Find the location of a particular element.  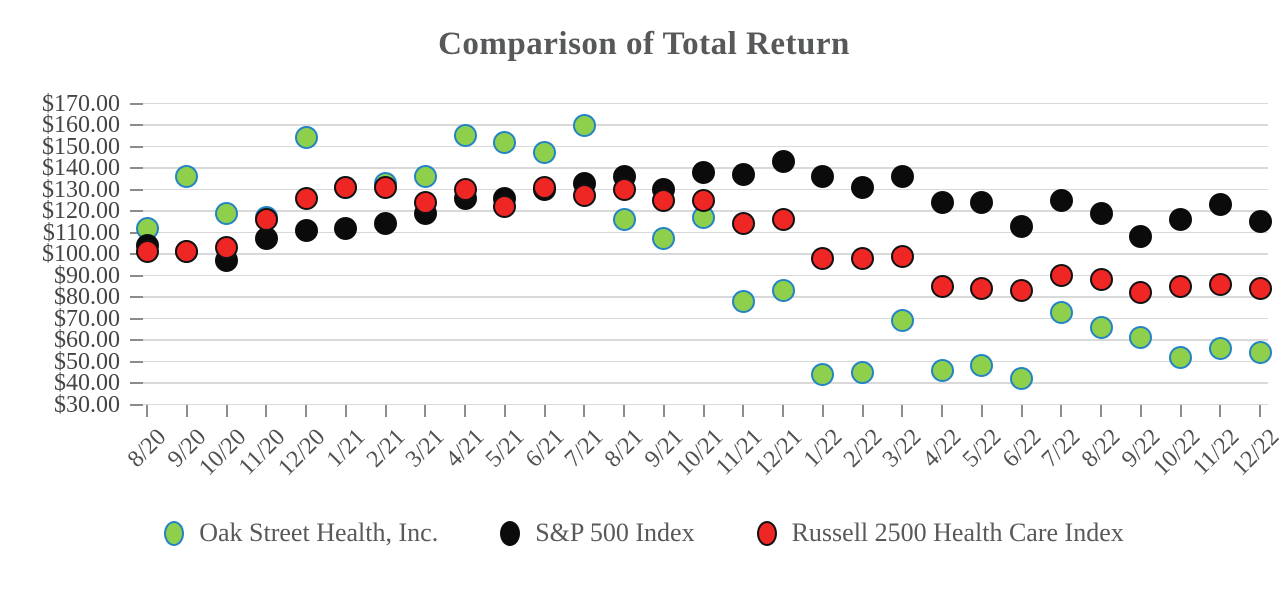

y-axis-label: $80.00 is located at coordinates (87, 297).